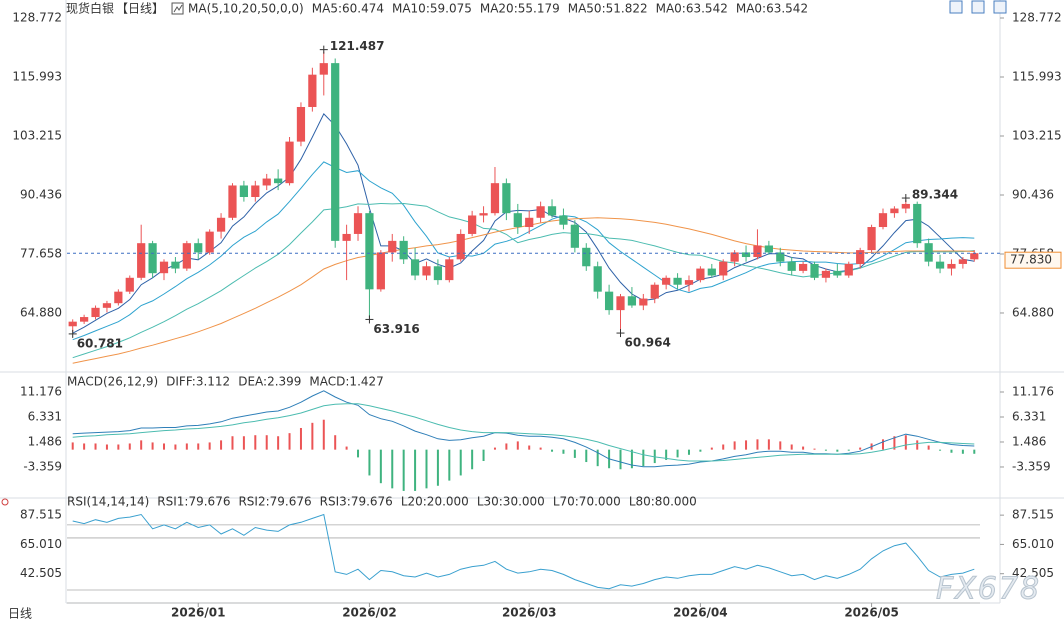 The image size is (1064, 622). Describe the element at coordinates (177, 8) in the screenshot. I see `icon` at that location.